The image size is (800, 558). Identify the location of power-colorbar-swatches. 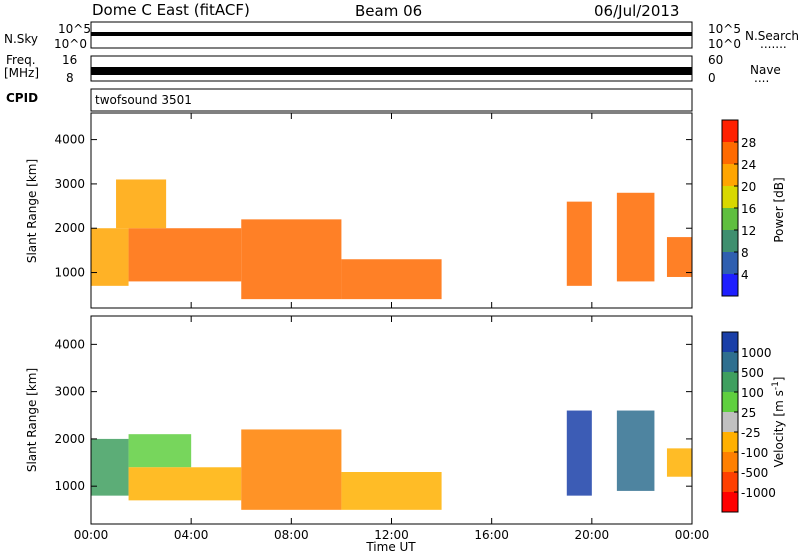
(730, 208).